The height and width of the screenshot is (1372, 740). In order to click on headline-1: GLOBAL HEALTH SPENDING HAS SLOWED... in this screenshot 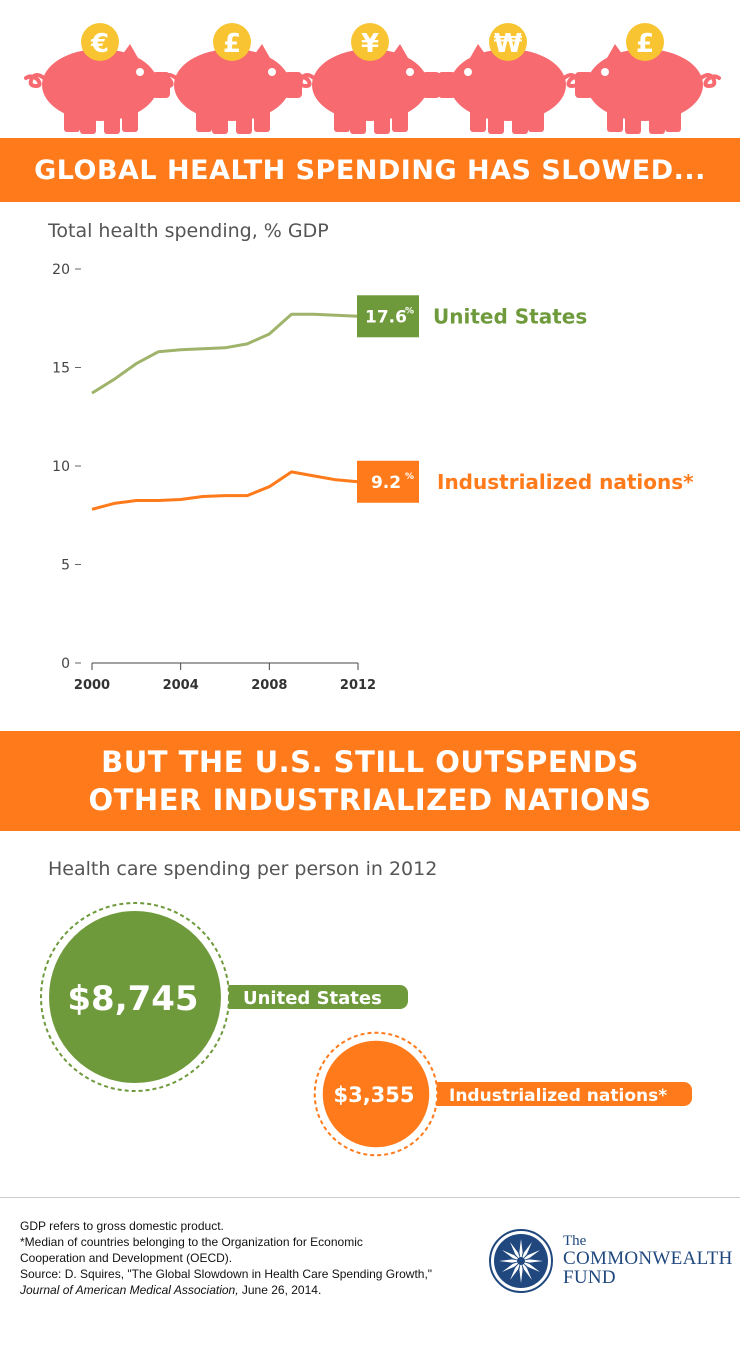, I will do `click(370, 170)`.